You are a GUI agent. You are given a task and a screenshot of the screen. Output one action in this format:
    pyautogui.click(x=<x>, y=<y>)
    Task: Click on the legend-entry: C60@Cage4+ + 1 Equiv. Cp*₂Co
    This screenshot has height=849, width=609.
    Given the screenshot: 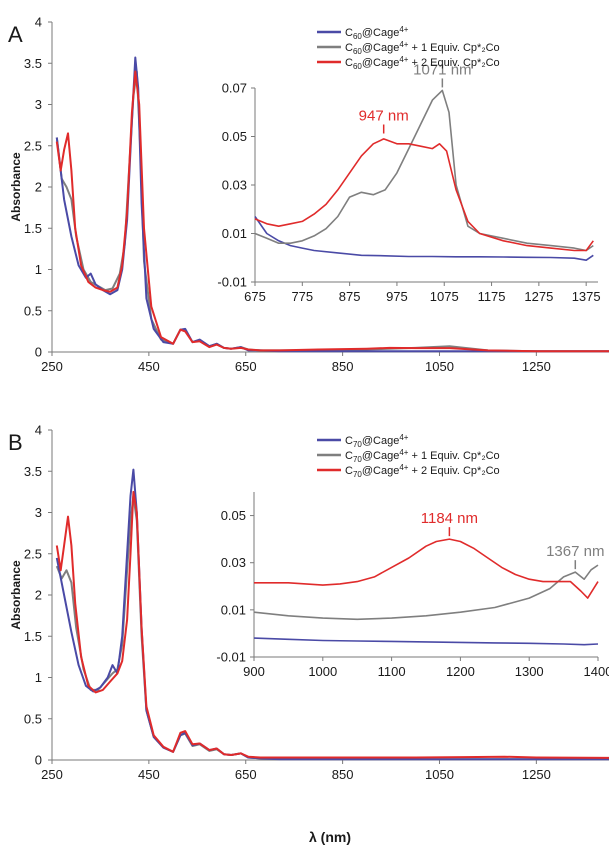 What is the action you would take?
    pyautogui.click(x=422, y=48)
    